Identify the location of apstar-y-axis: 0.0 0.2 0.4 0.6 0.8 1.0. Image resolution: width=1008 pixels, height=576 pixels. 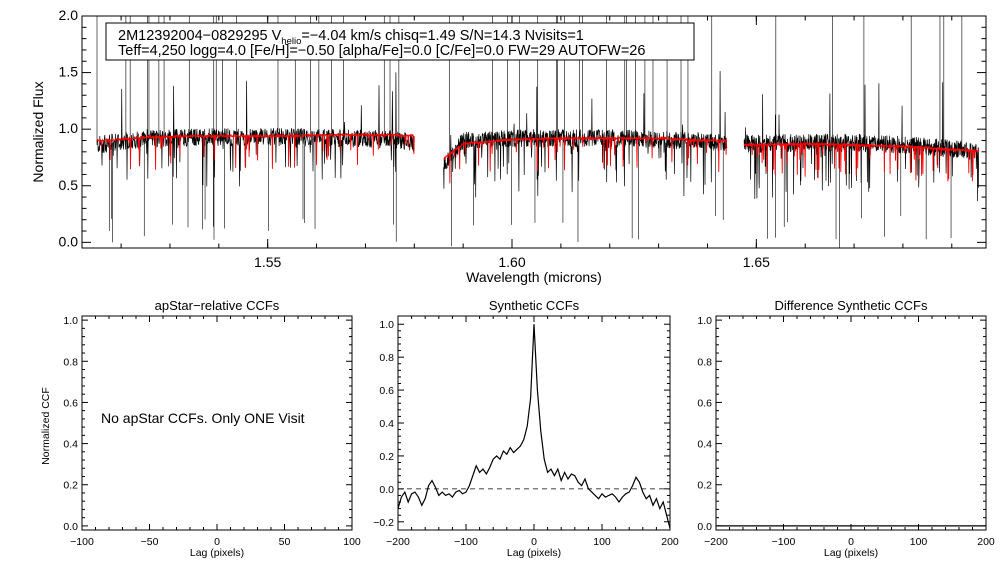
(207, 424).